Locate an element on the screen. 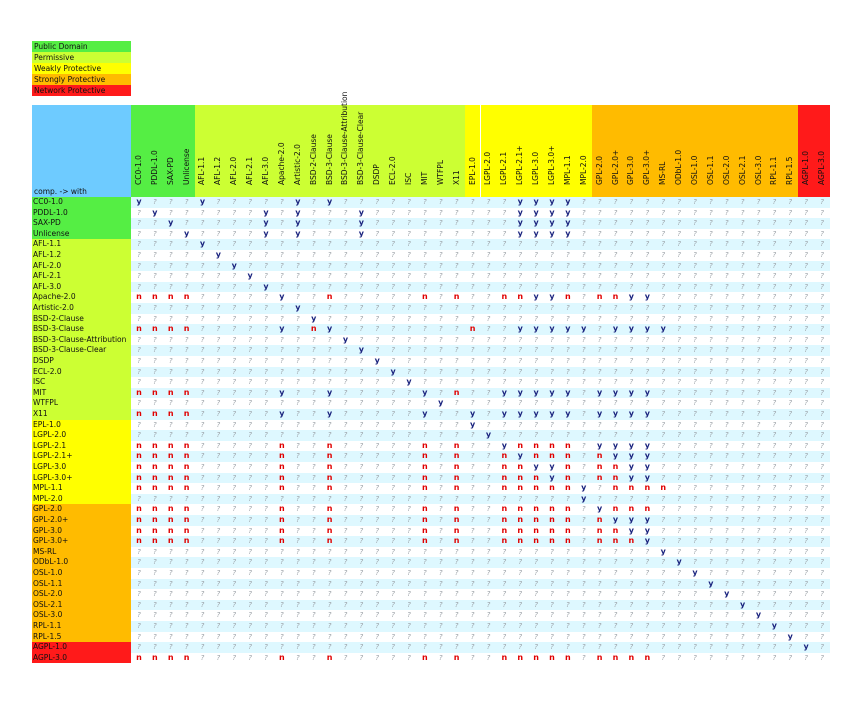  row-label: AFL-2.0 is located at coordinates (81, 266).